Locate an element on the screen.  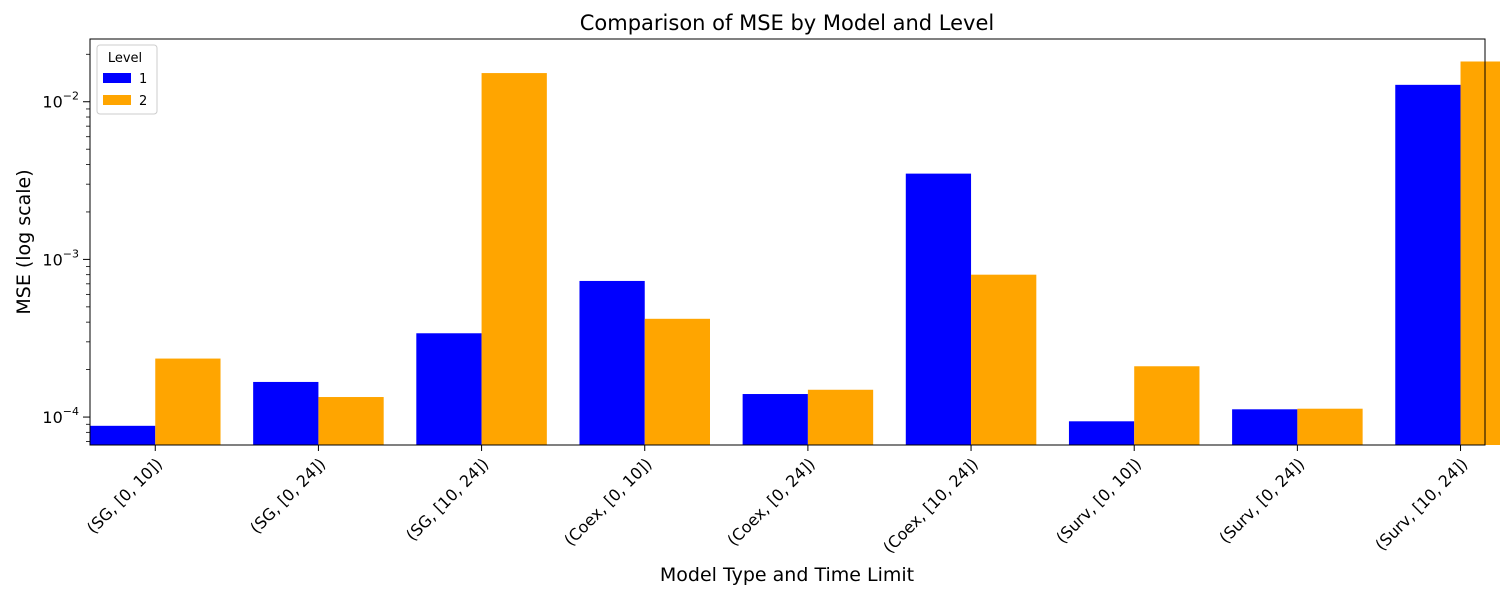
y-tick-label-2: 10⁻² is located at coordinates (60, 101).